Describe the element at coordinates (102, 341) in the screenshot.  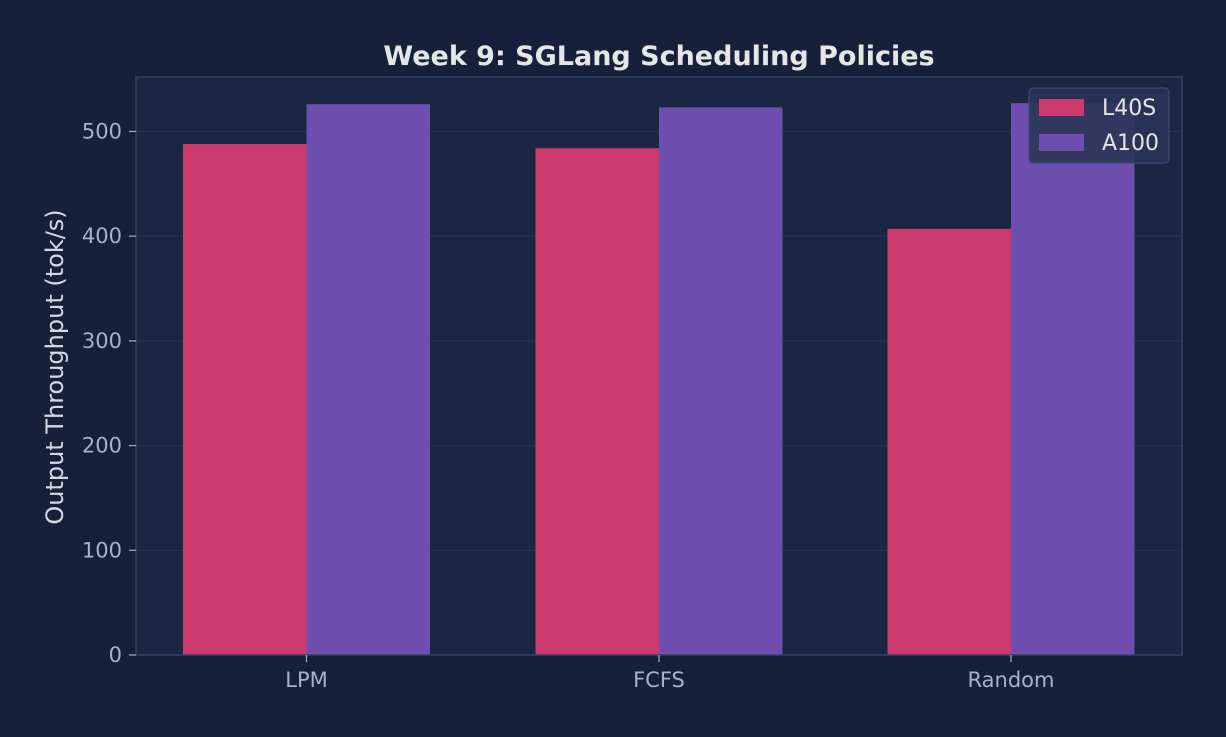
I see `y-tick-label: 300` at that location.